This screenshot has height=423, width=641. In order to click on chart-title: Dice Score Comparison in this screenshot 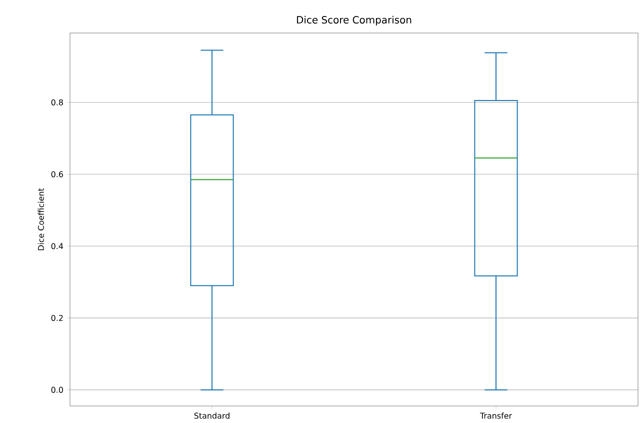, I will do `click(354, 21)`.